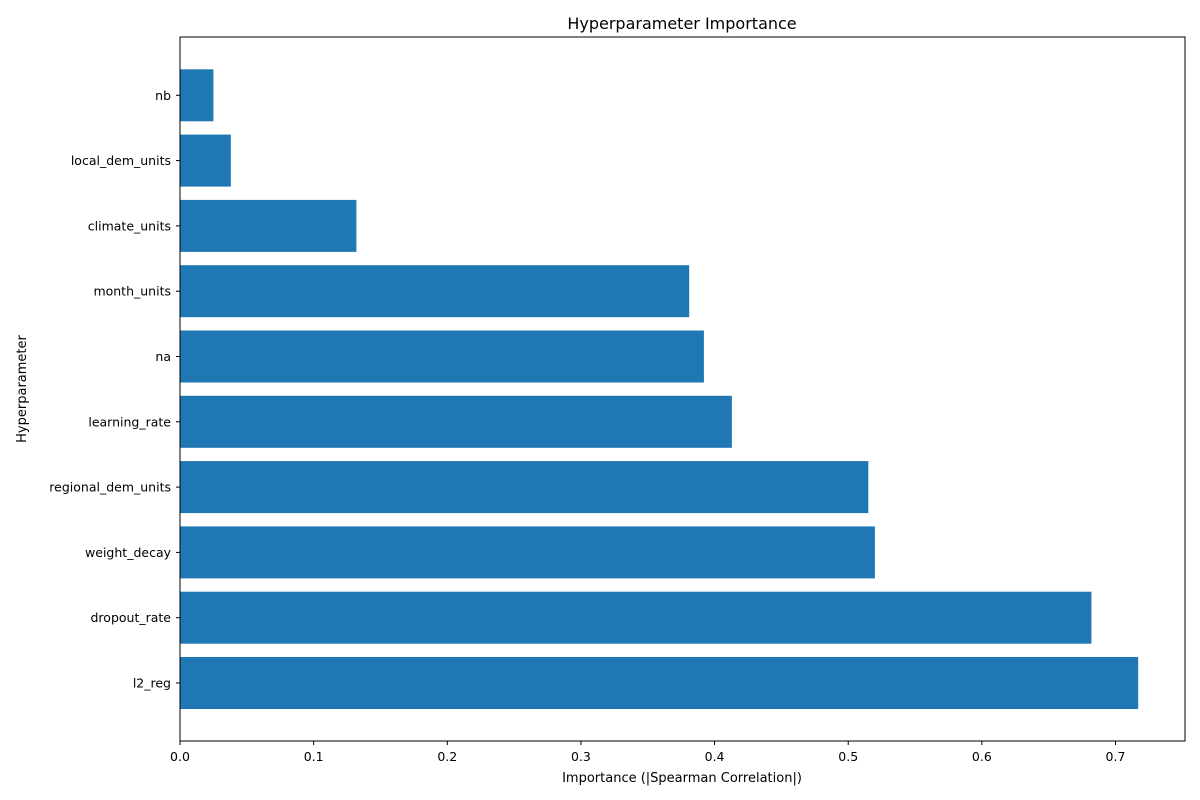 The width and height of the screenshot is (1200, 800). What do you see at coordinates (163, 356) in the screenshot?
I see `y-tick-label: na` at bounding box center [163, 356].